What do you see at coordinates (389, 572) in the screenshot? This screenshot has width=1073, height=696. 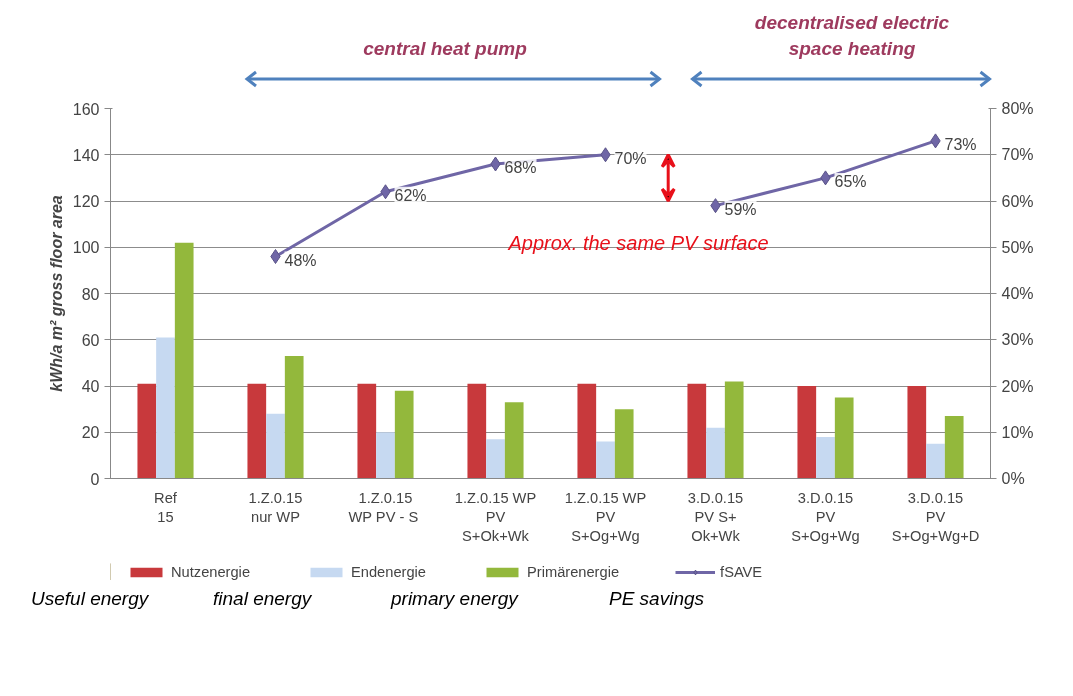 I see `legend-label: Endenergie` at bounding box center [389, 572].